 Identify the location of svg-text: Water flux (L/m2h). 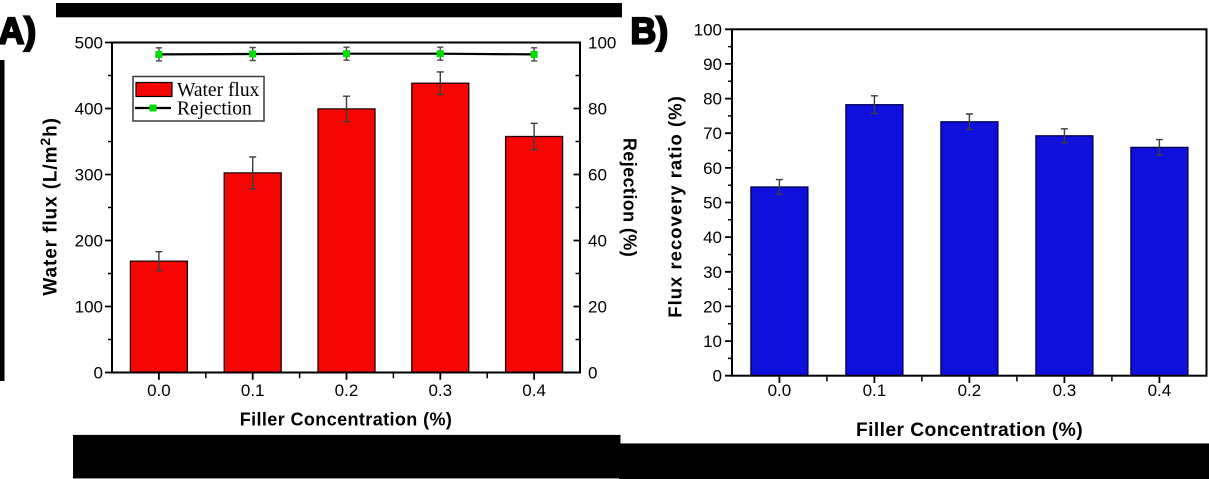
(49, 206).